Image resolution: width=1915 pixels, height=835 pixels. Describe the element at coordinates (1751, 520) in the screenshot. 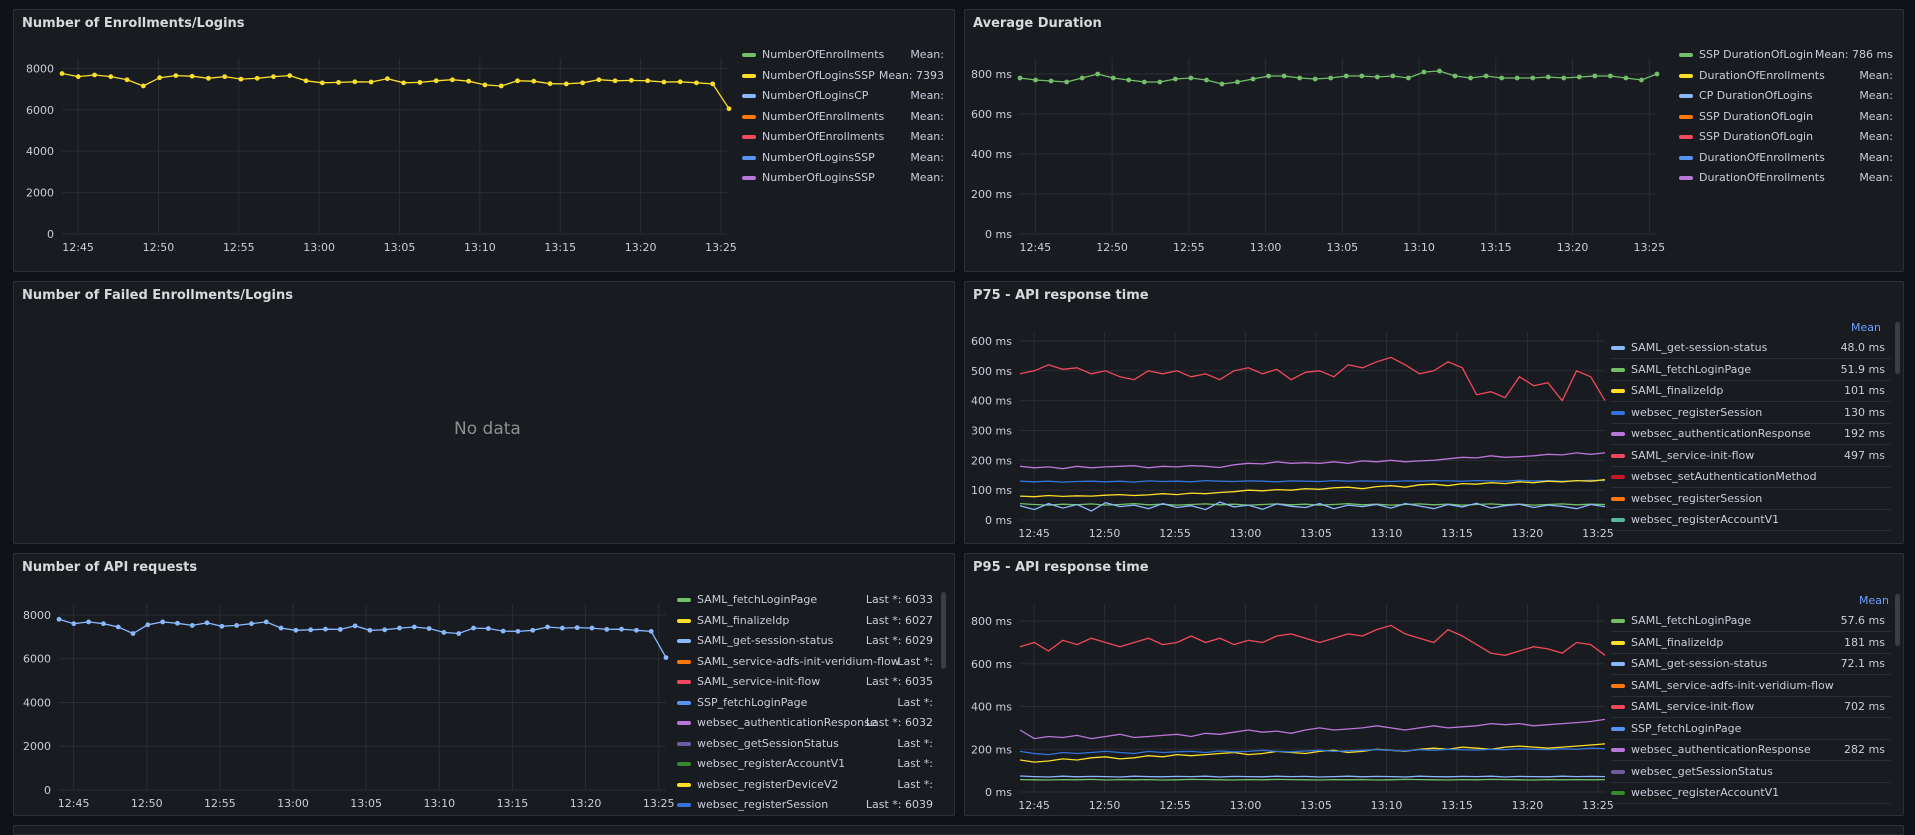

I see `legend-item: websec_registerAccountV1` at that location.